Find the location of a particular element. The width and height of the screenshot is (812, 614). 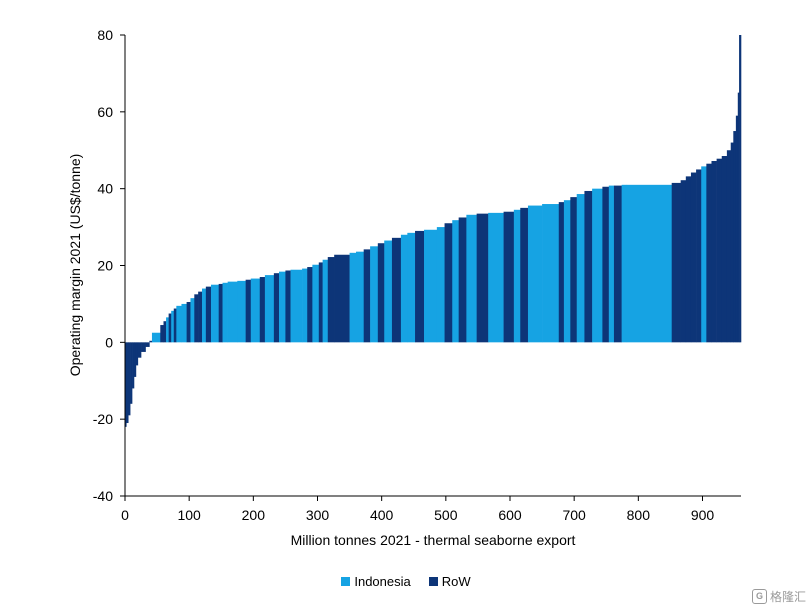

x-tick-label-900: 900 is located at coordinates (703, 515).